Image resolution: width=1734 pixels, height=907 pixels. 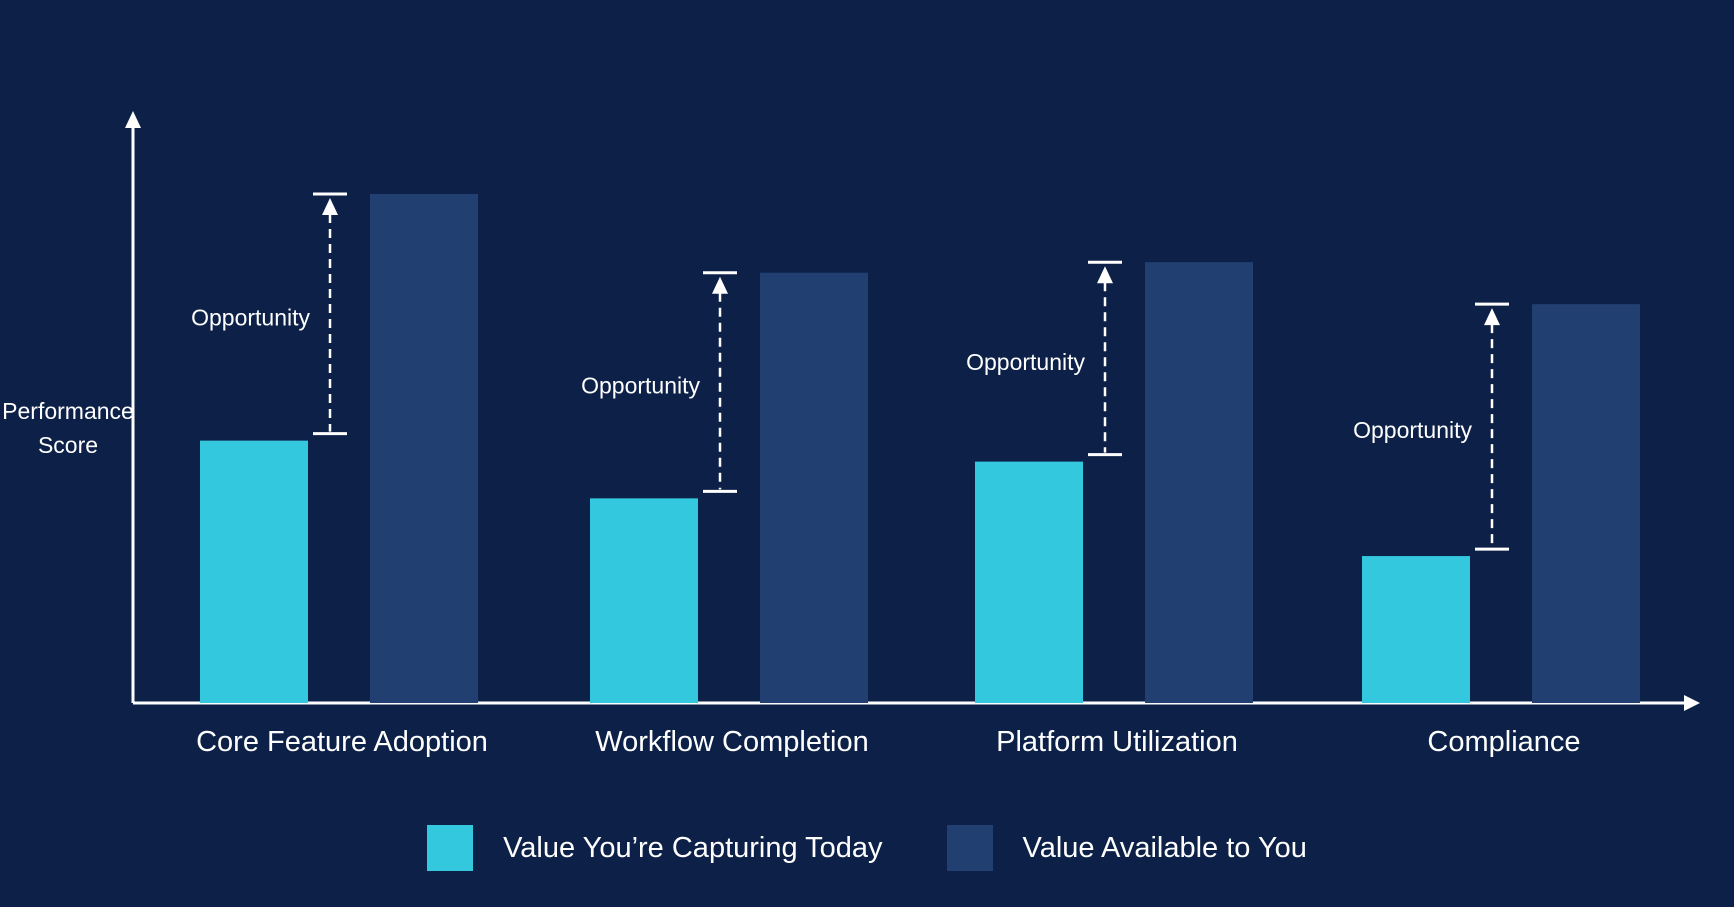 I want to click on x-tick-label: Core Feature Adoption, so click(x=342, y=742).